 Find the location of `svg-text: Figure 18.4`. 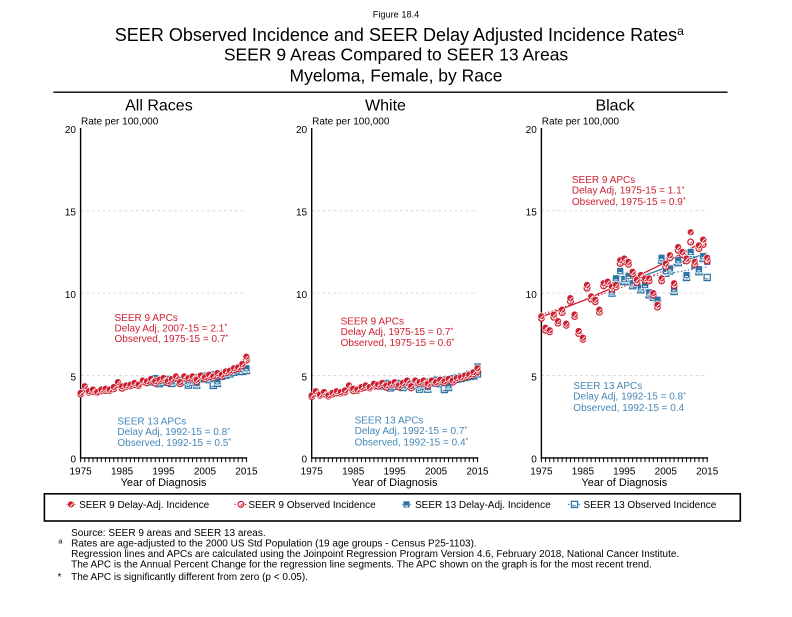

svg-text: Figure 18.4 is located at coordinates (396, 15).